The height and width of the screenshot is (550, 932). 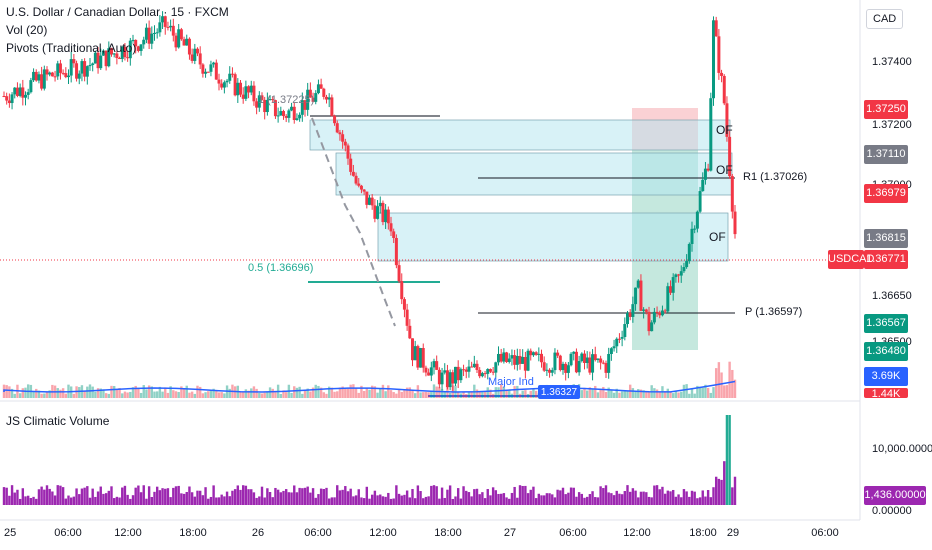 What do you see at coordinates (10, 533) in the screenshot?
I see `time-tick: 25` at bounding box center [10, 533].